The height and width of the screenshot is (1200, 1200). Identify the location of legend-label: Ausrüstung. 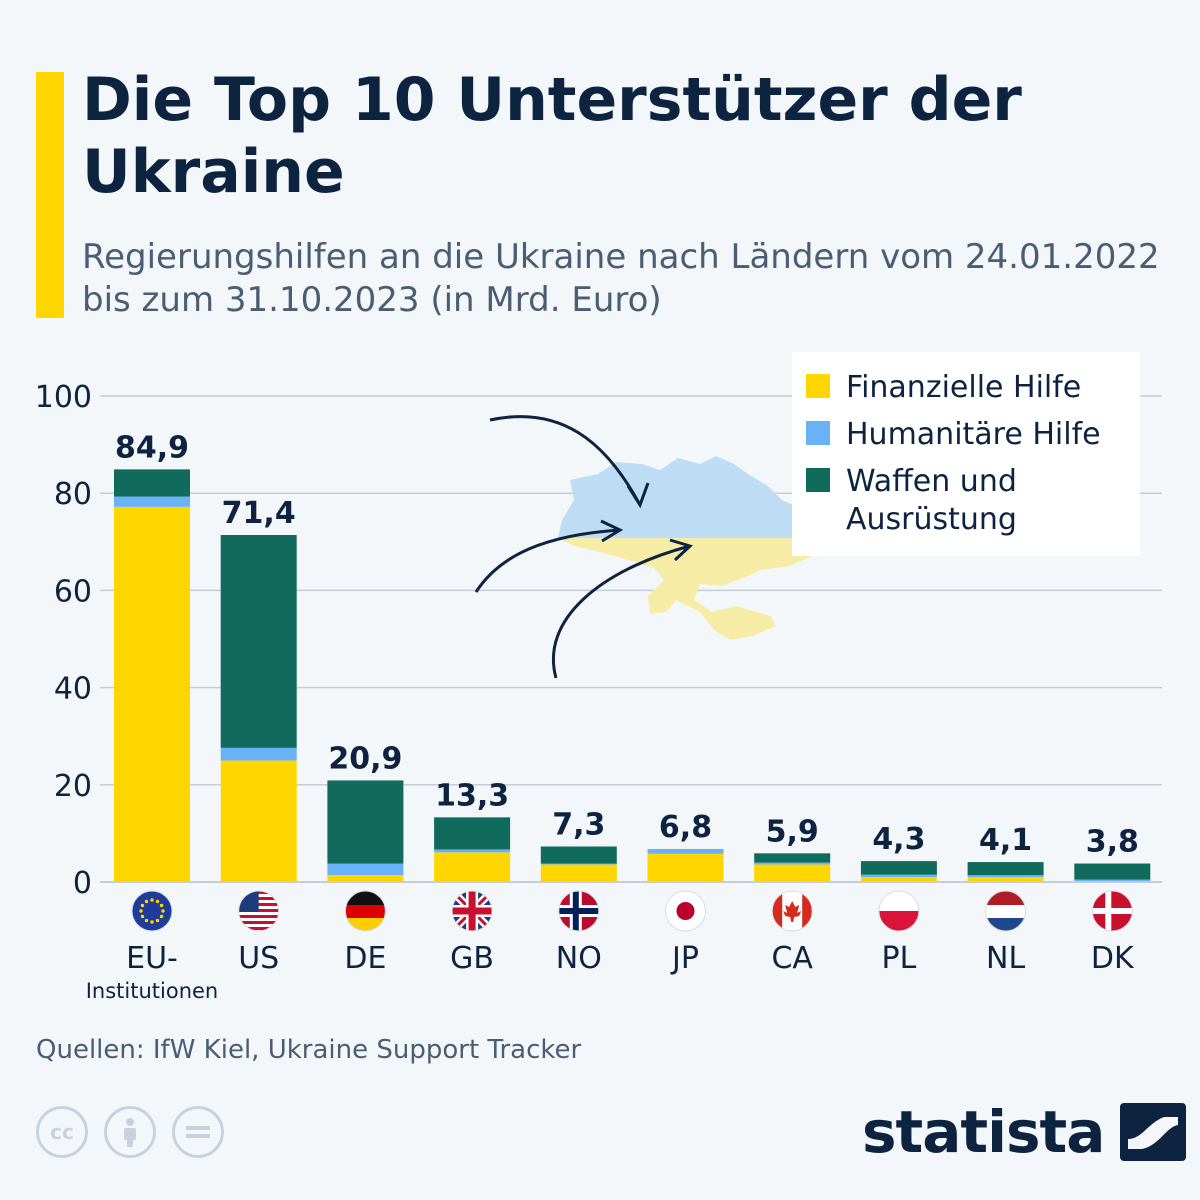
(931, 519).